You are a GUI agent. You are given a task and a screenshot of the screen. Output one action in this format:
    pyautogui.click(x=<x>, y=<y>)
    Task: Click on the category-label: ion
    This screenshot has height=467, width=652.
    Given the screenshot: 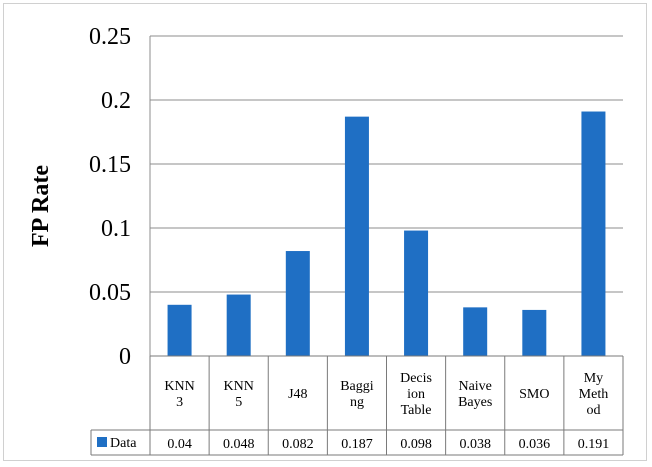 What is the action you would take?
    pyautogui.click(x=416, y=394)
    